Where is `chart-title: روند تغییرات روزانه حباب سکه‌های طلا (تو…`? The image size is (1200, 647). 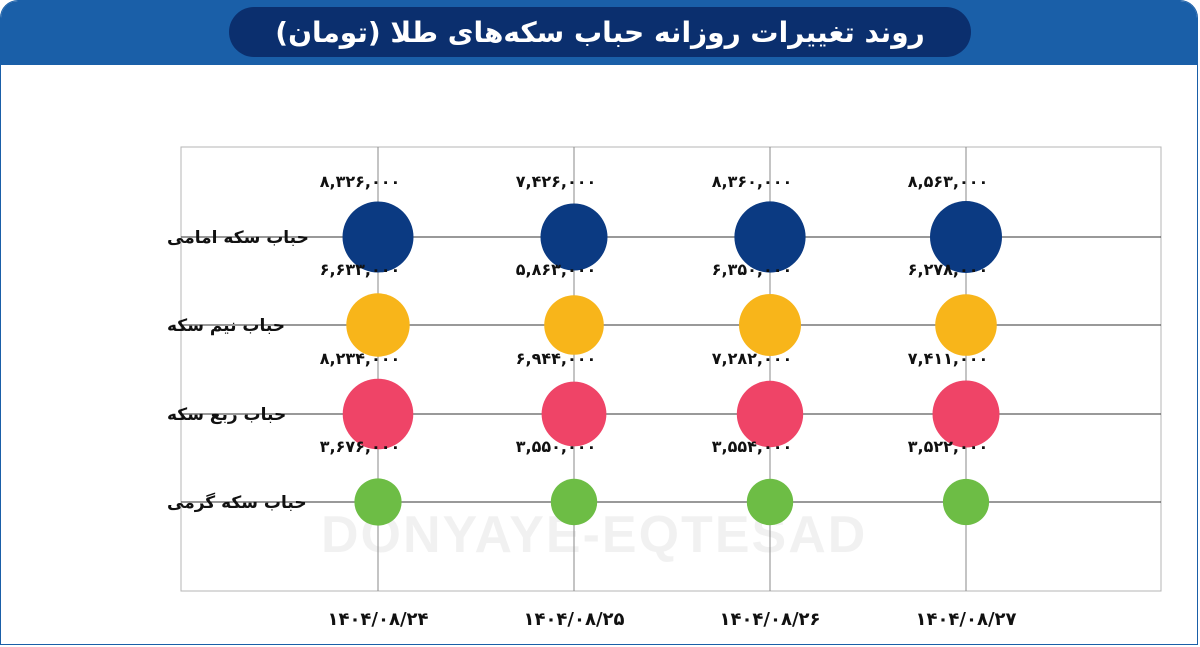
chart-title: روند تغییرات روزانه حباب سکه‌های طلا (تو… is located at coordinates (600, 32).